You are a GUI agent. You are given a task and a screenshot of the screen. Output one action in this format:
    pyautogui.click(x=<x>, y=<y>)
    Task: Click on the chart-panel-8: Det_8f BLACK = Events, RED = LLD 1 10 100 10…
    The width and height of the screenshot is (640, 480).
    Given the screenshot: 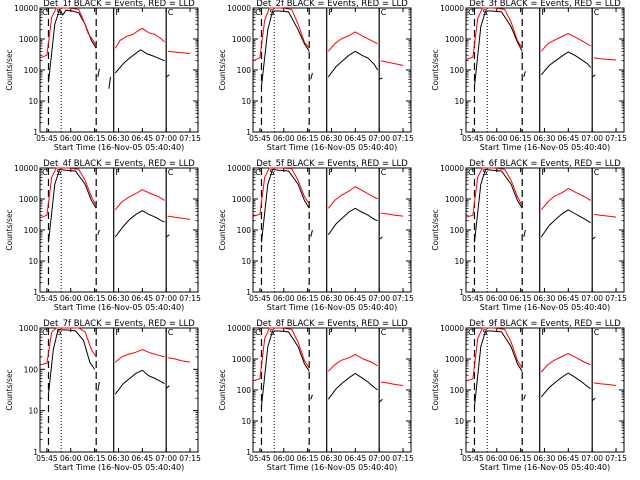 What is the action you would take?
    pyautogui.click(x=316, y=395)
    